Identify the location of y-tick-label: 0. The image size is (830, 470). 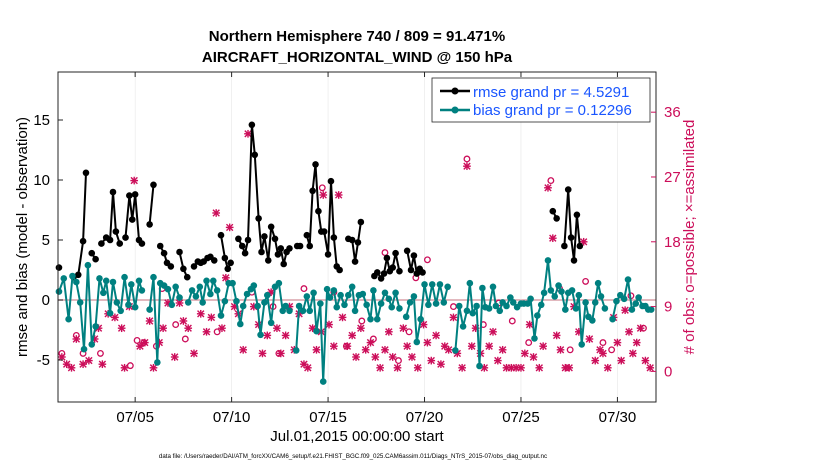
(46, 300).